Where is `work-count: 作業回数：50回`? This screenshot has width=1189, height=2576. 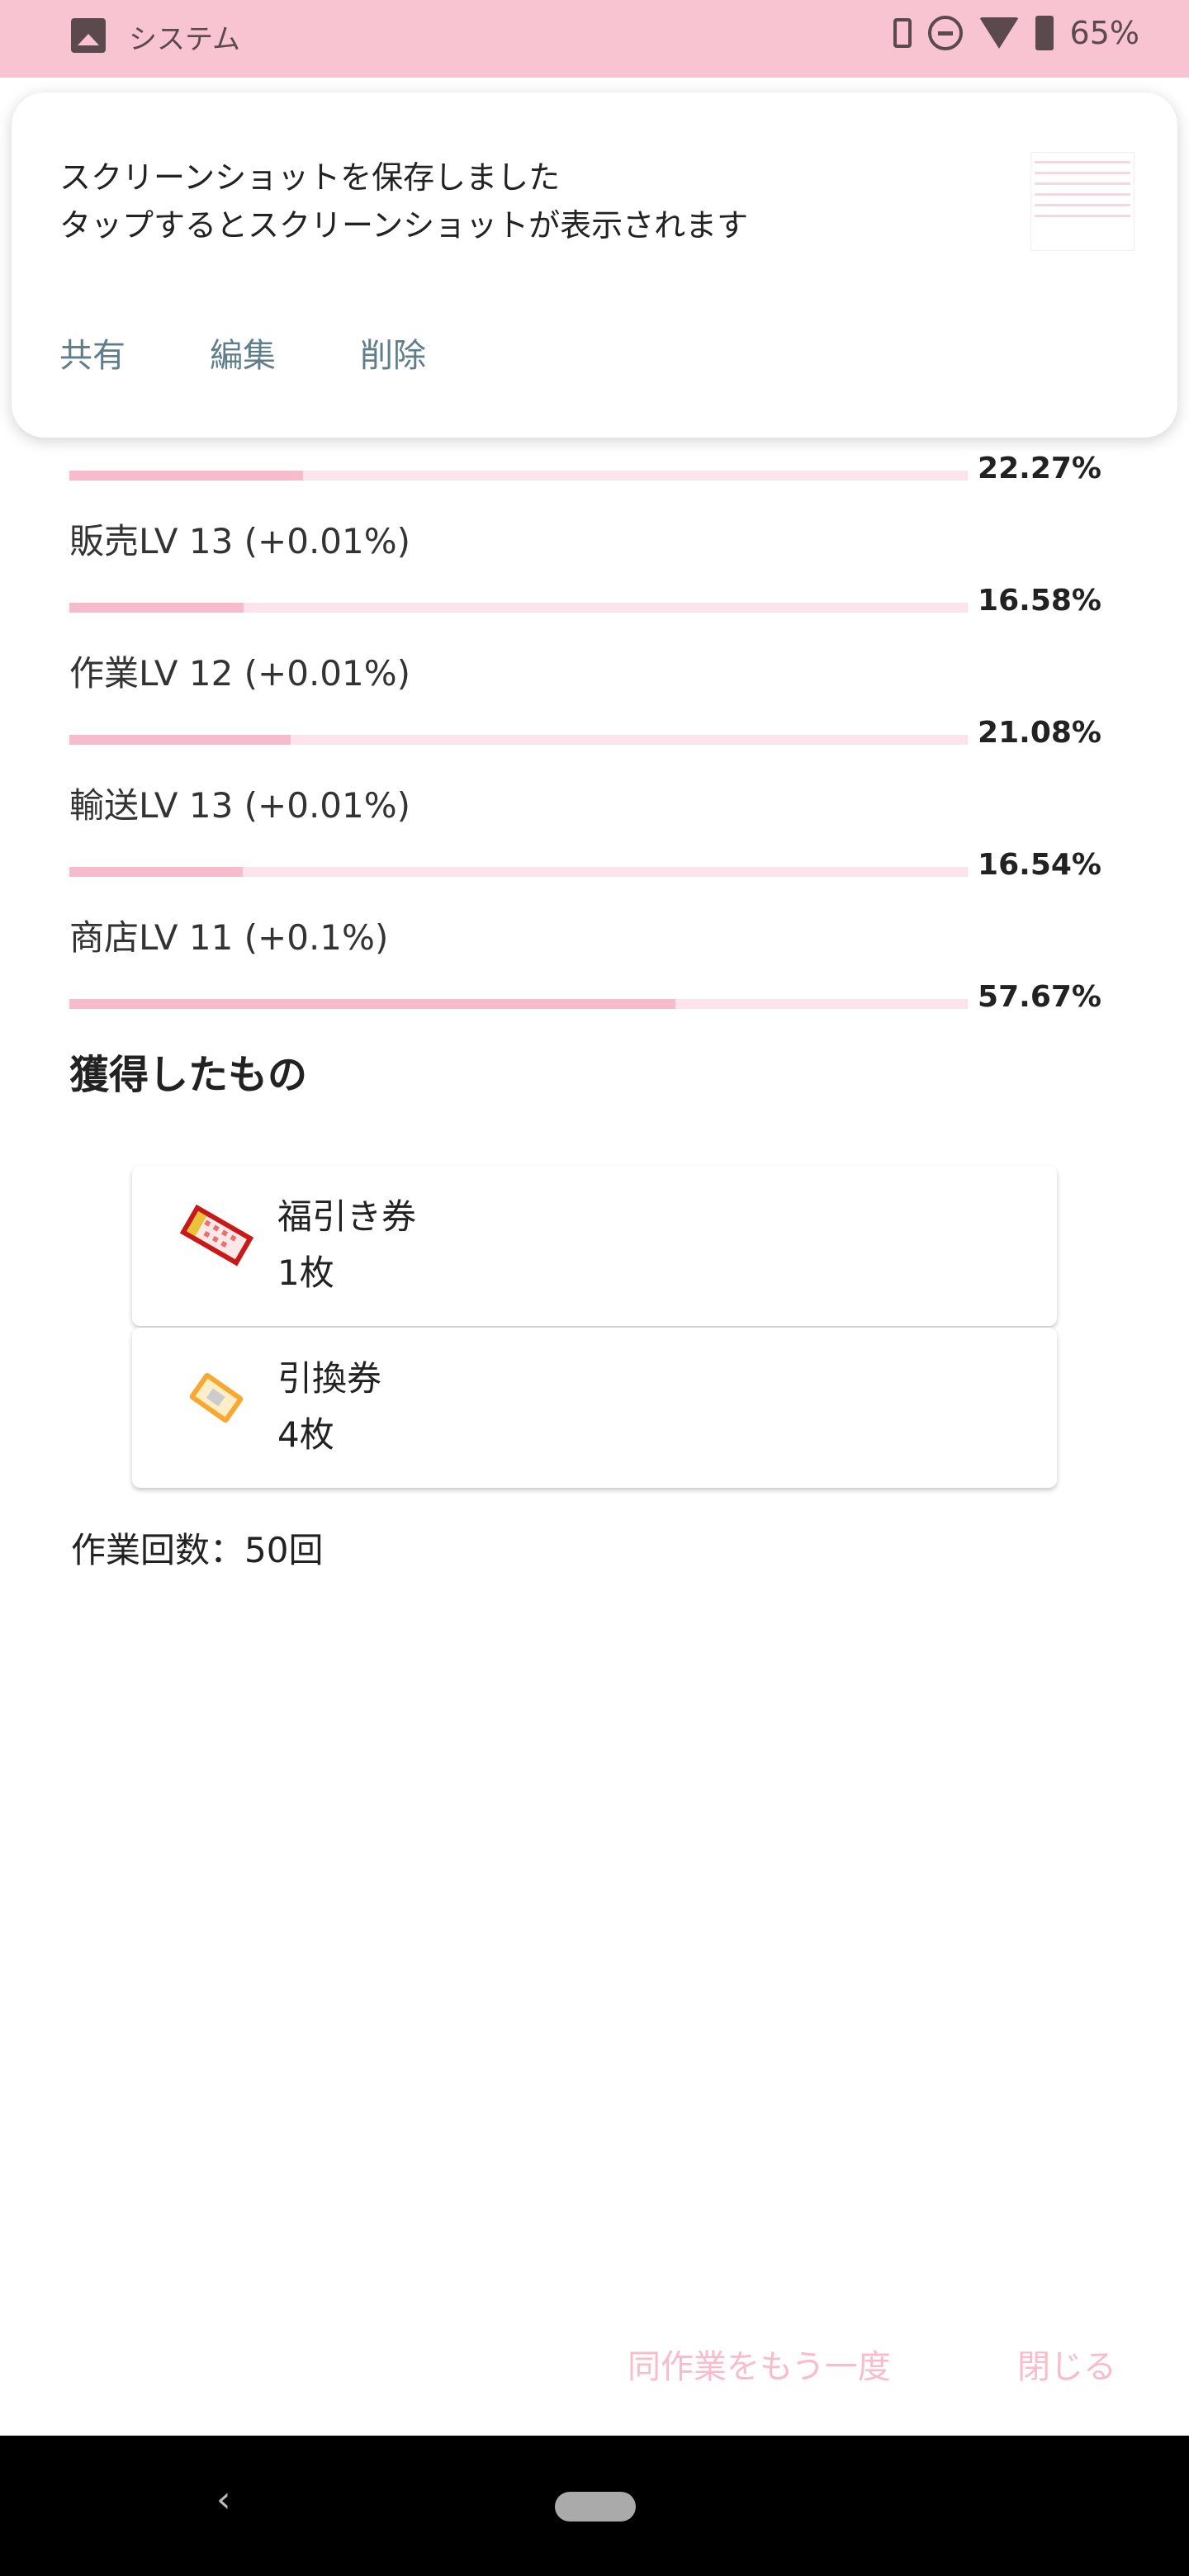 work-count: 作業回数：50回 is located at coordinates (197, 1550).